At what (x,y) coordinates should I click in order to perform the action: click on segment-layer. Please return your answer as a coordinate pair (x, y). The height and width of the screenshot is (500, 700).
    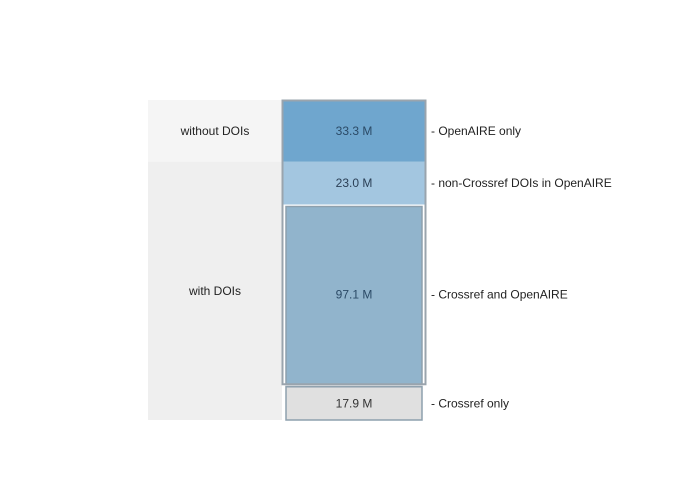
    Looking at the image, I should click on (354, 260).